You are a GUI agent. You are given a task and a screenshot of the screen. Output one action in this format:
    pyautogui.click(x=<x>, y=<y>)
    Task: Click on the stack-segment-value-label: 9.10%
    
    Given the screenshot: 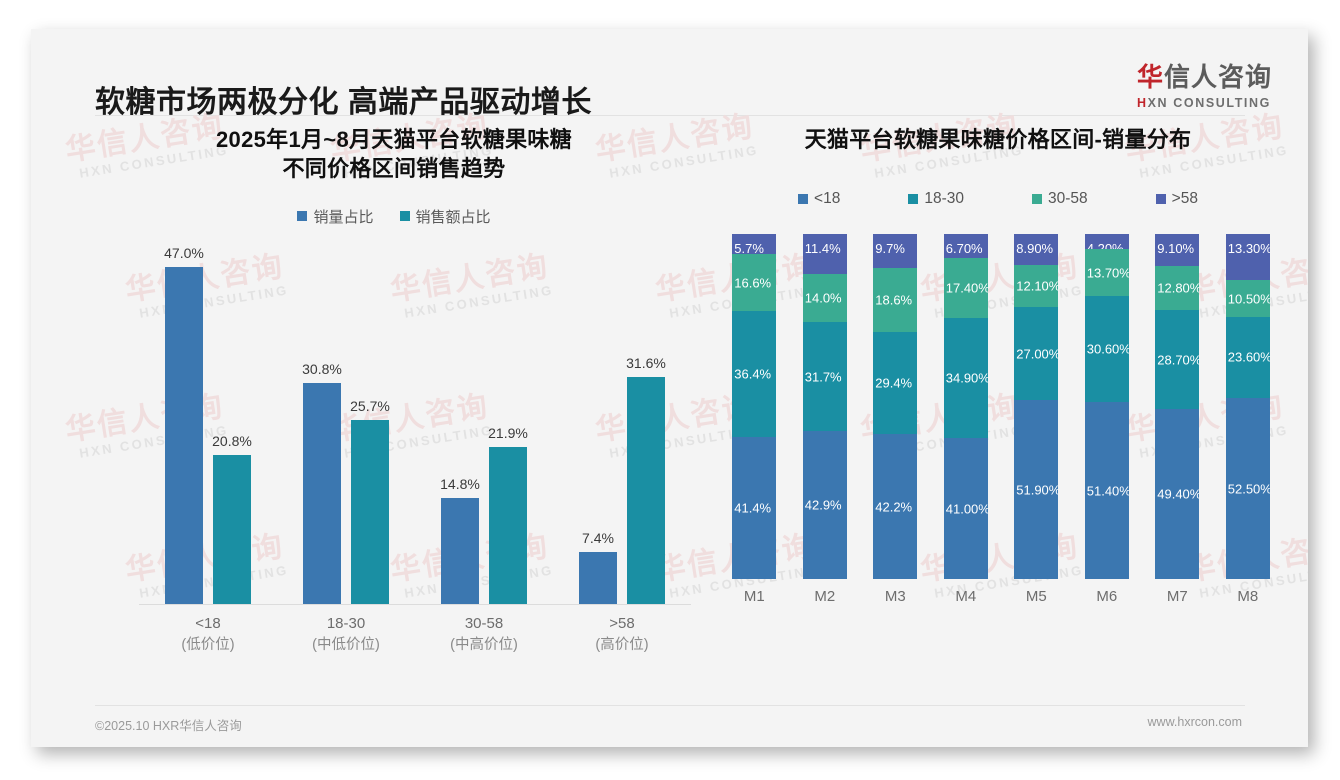 What is the action you would take?
    pyautogui.click(x=1176, y=249)
    